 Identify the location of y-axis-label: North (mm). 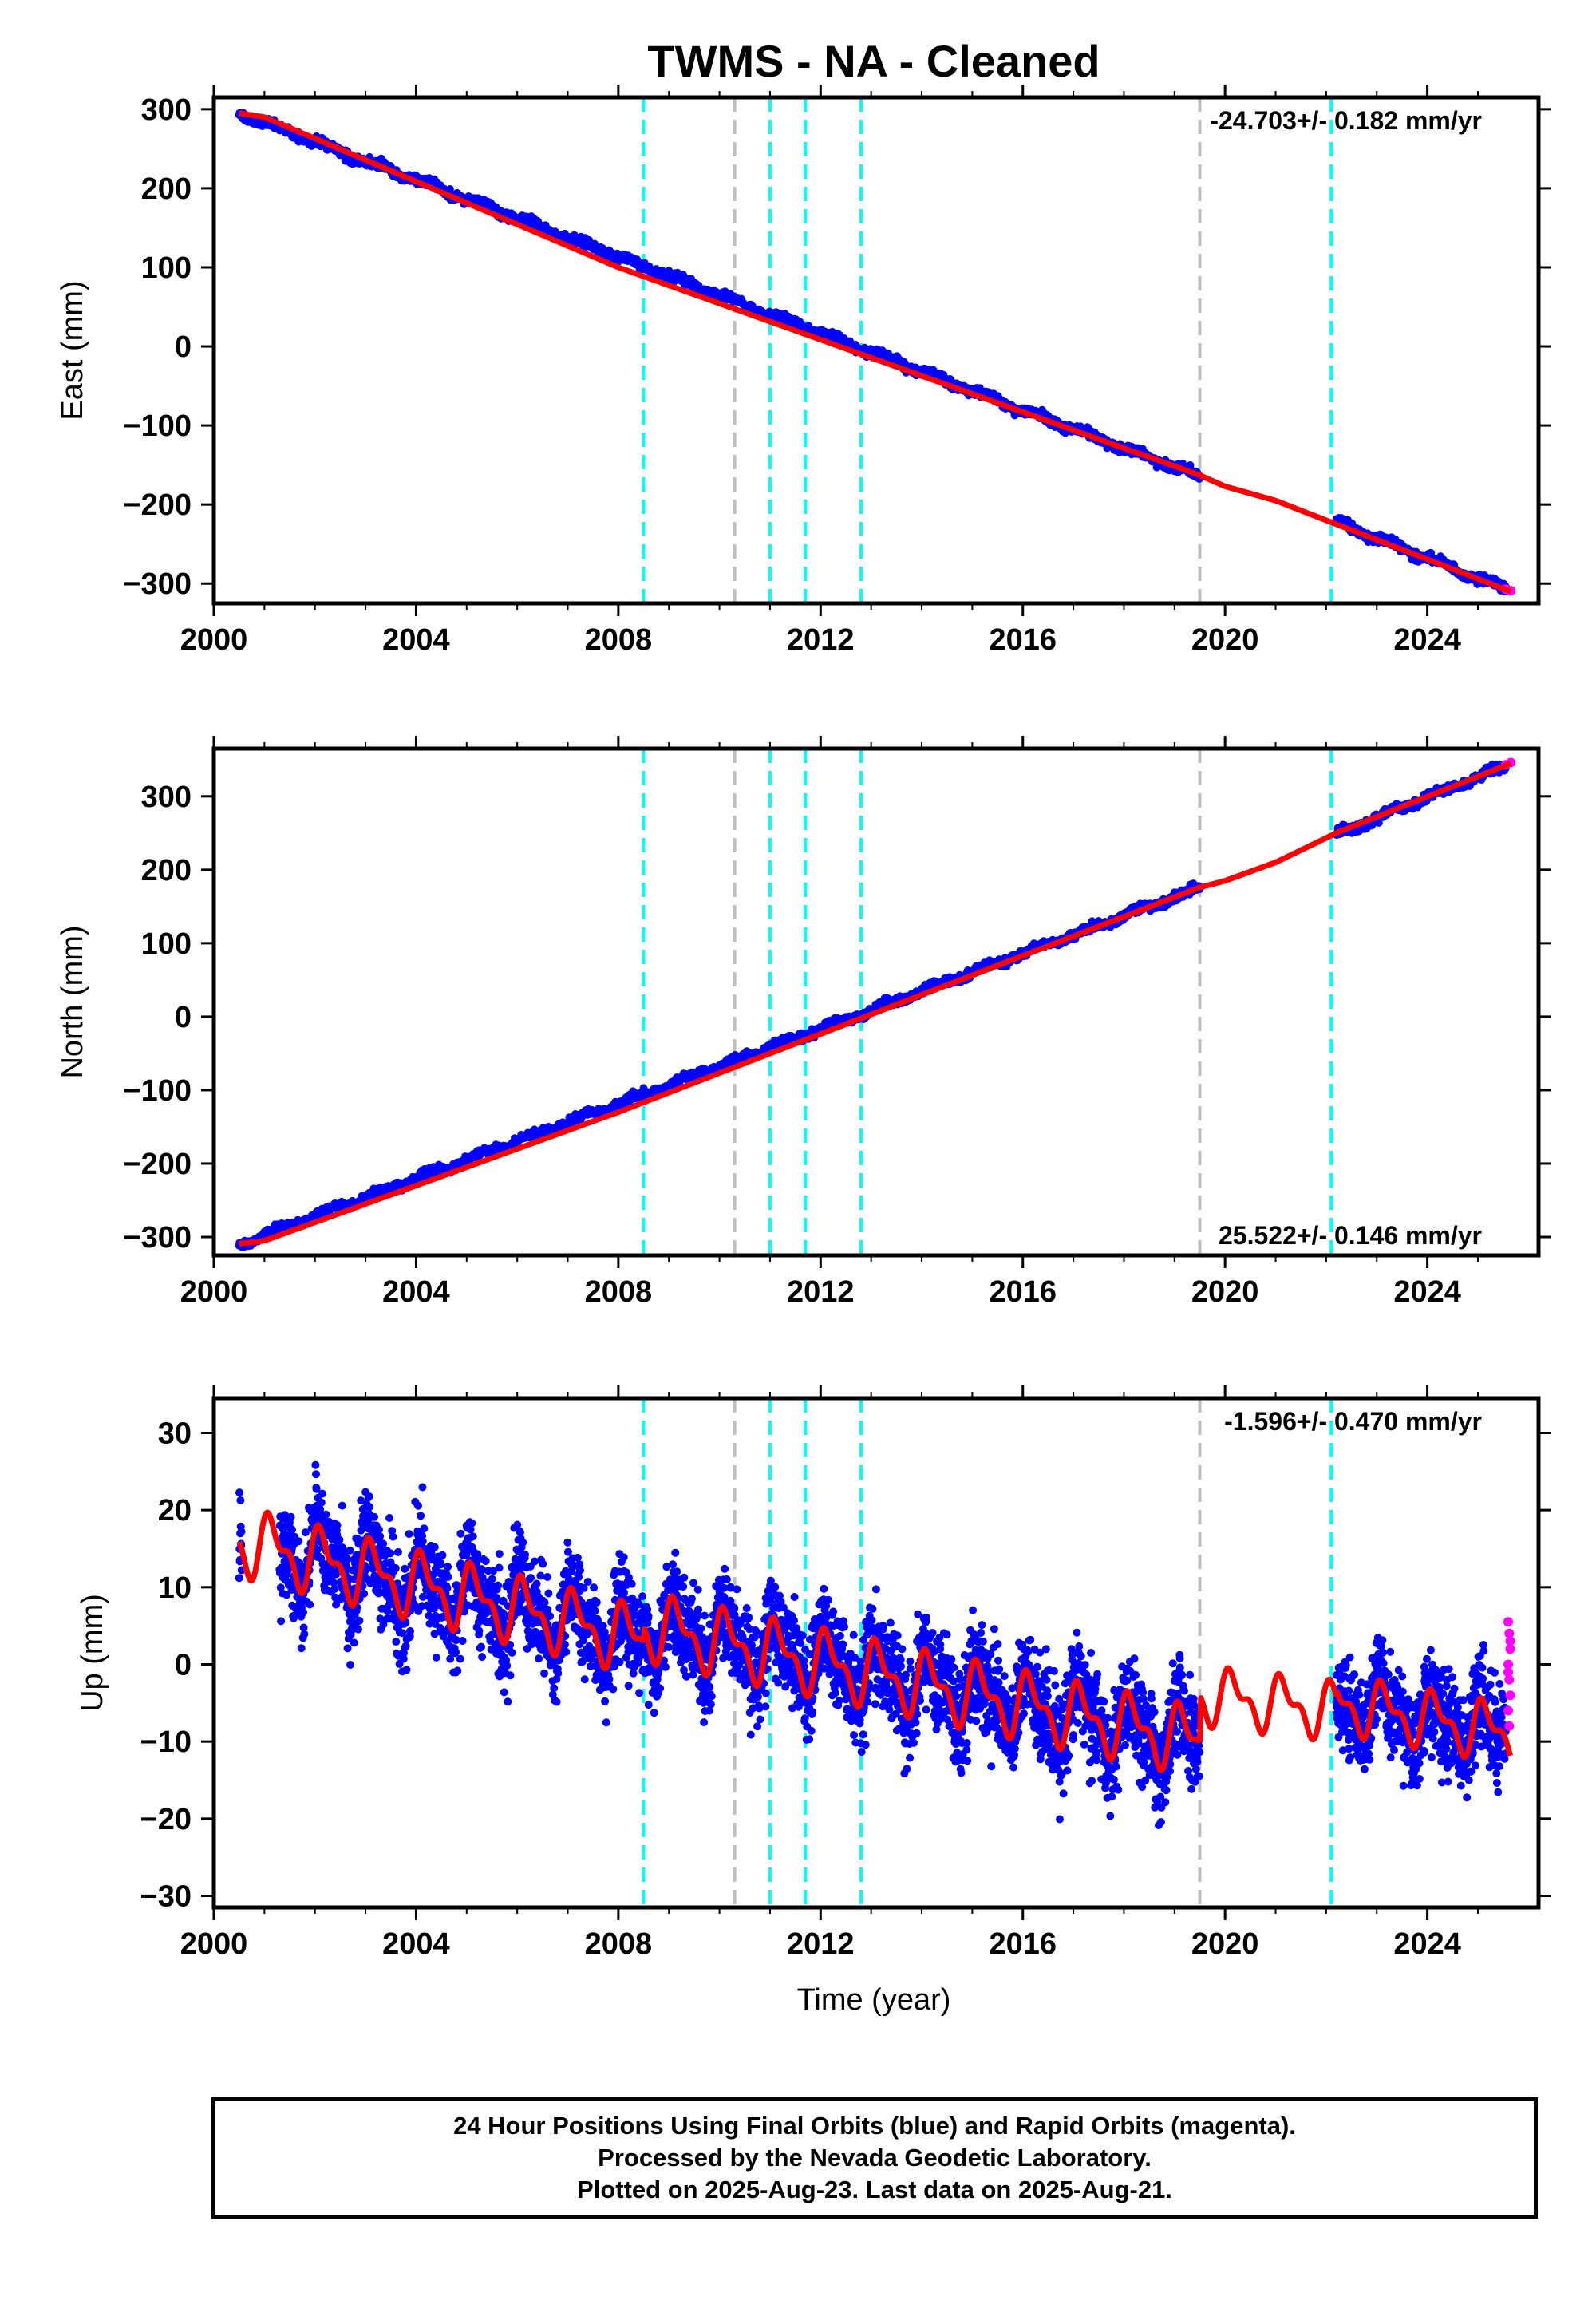
(72, 1001).